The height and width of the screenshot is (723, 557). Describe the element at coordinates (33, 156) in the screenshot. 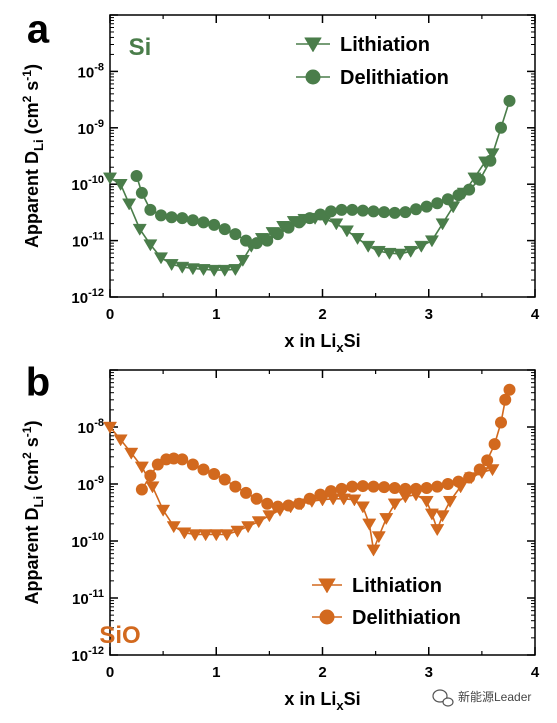

I see `y-axis-title: Apparent DLi (cm2 s-1)` at that location.